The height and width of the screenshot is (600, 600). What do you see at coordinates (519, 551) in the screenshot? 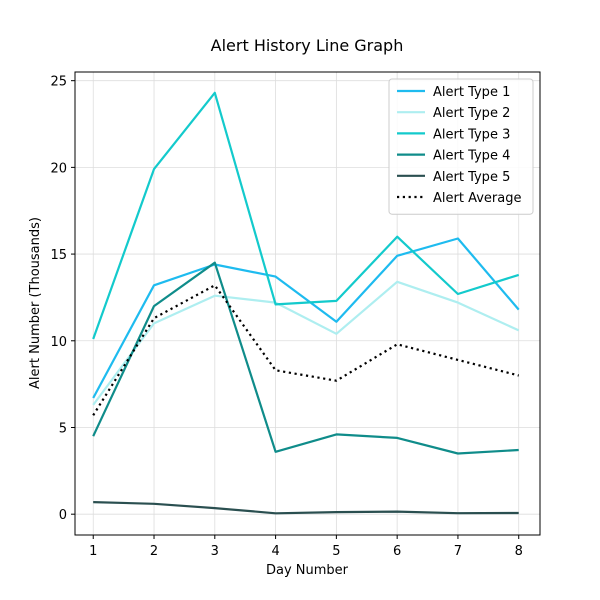
I see `x-tick-label: 8` at bounding box center [519, 551].